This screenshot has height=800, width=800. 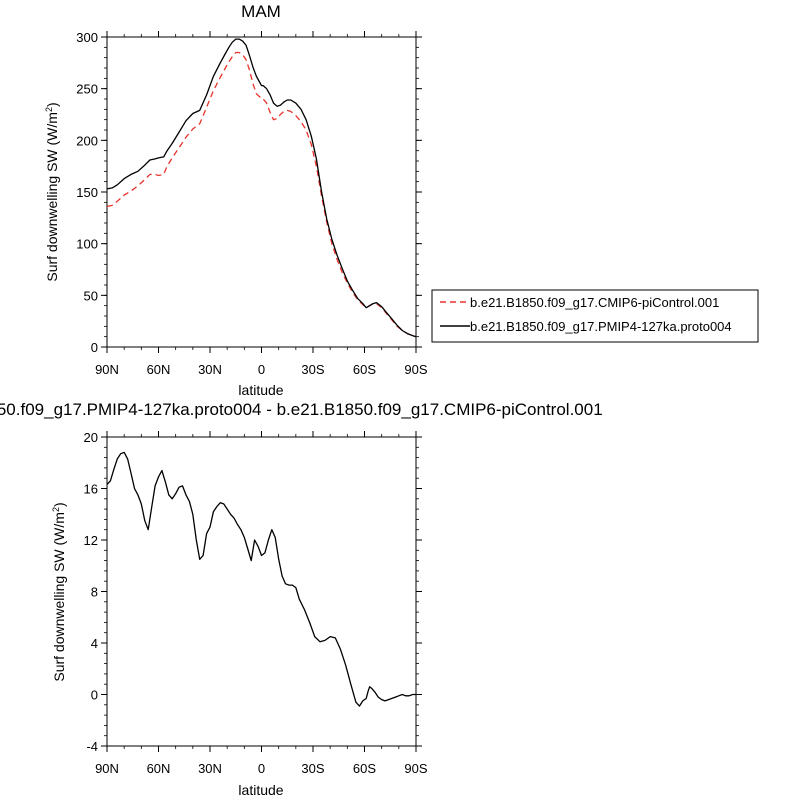 I want to click on top-x-tick-label: 60N, so click(x=159, y=369).